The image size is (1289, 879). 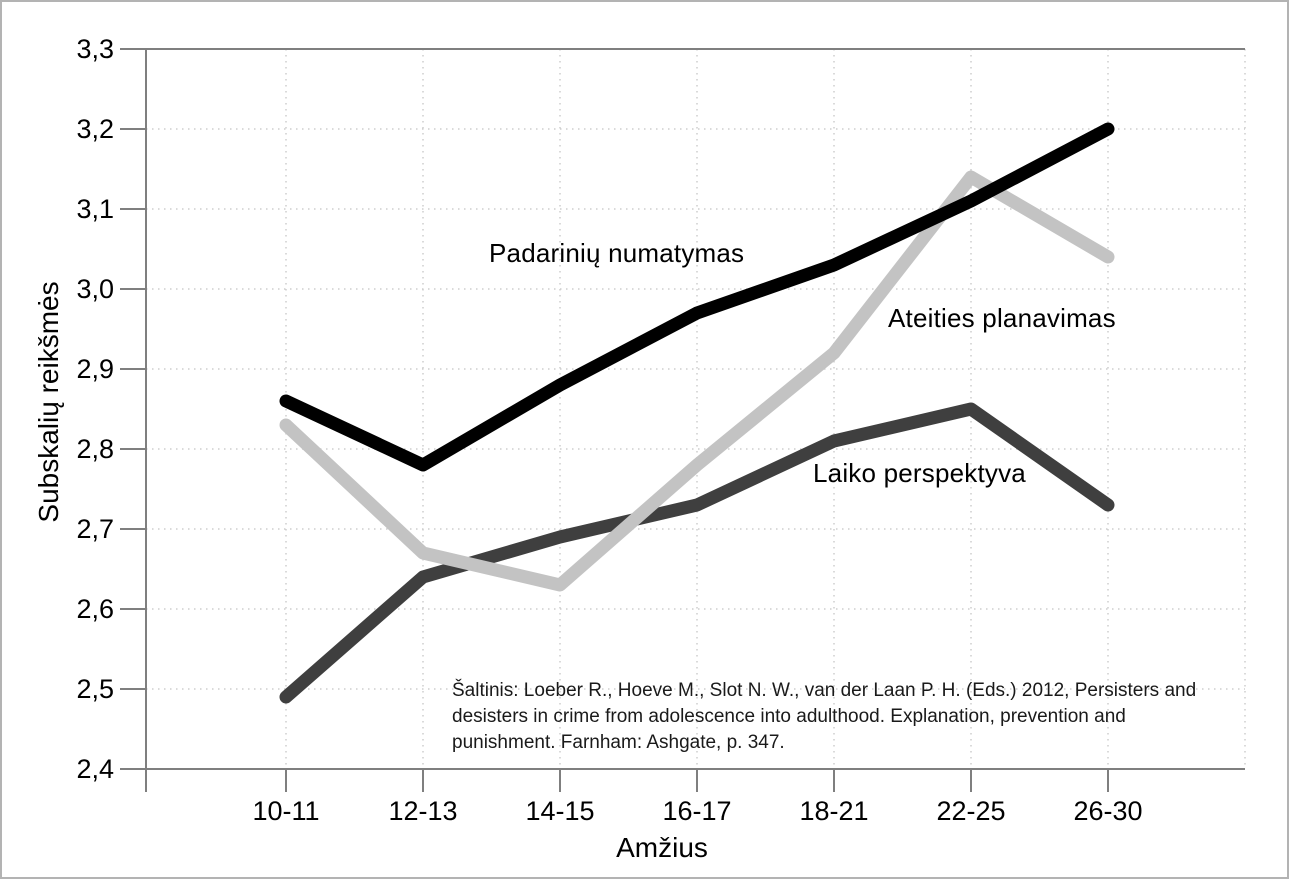 I want to click on y-tick-label: 3,1, so click(x=95, y=209).